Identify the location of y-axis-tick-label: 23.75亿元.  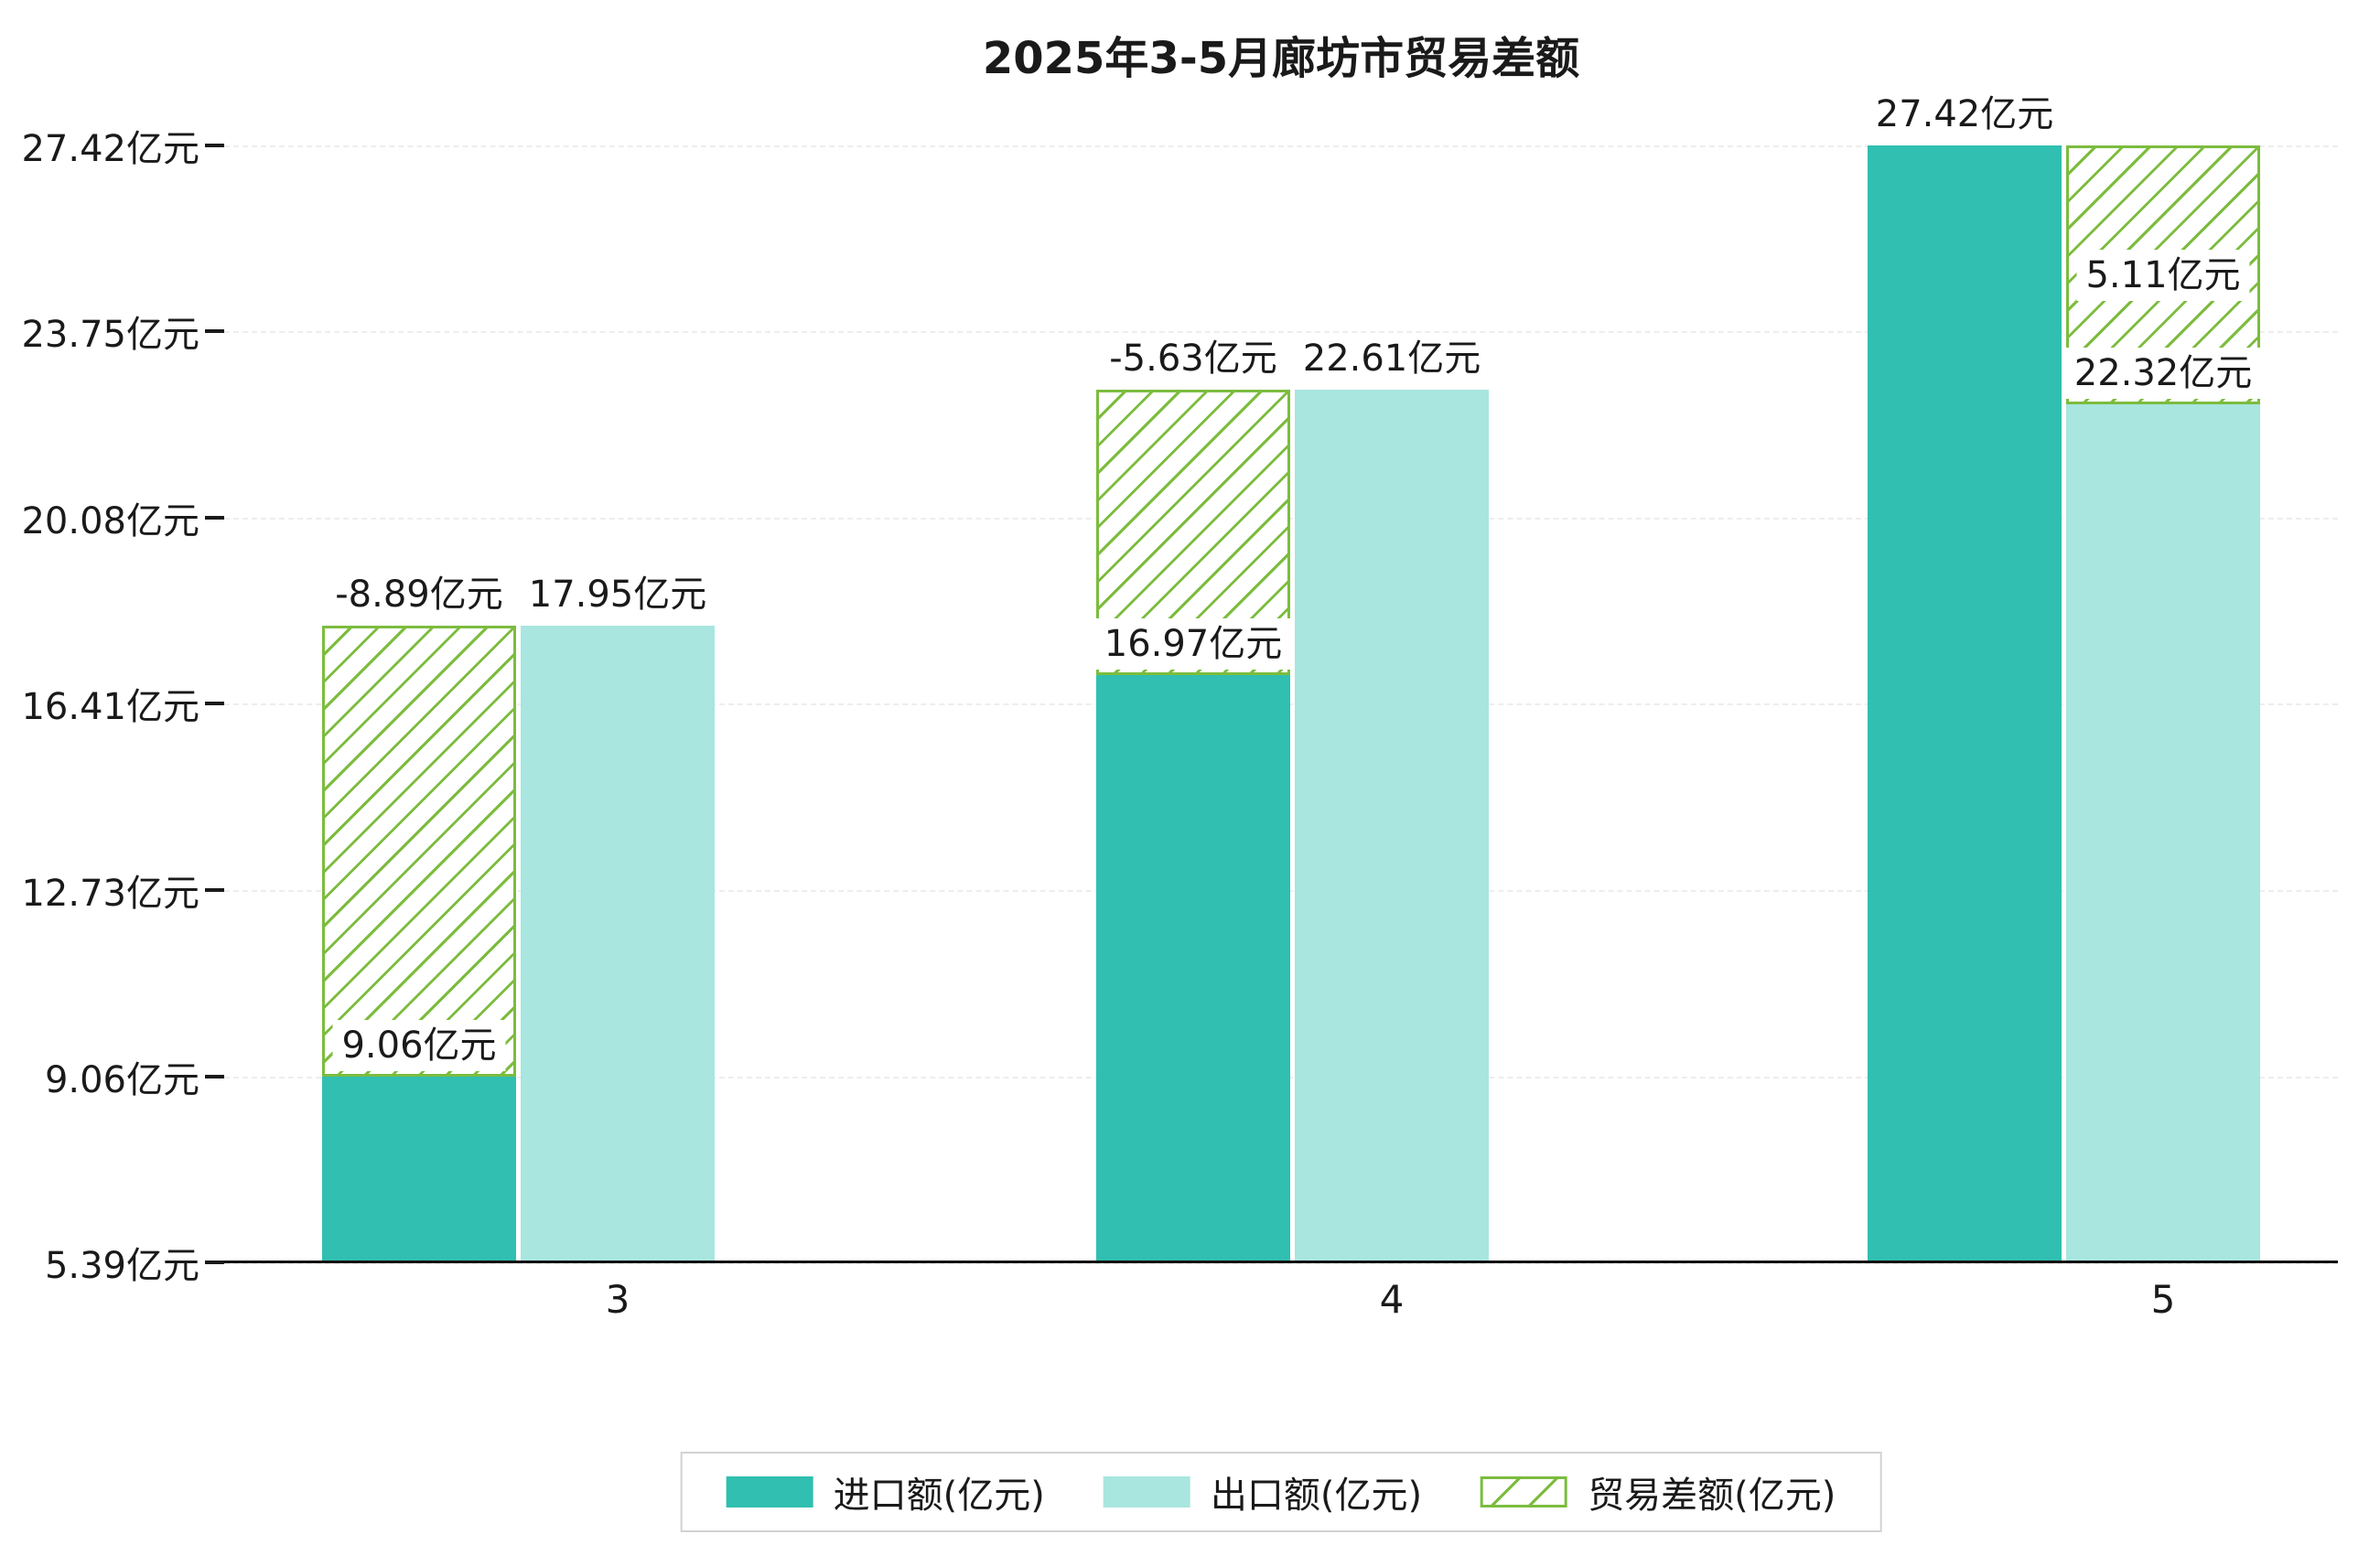
(110, 335).